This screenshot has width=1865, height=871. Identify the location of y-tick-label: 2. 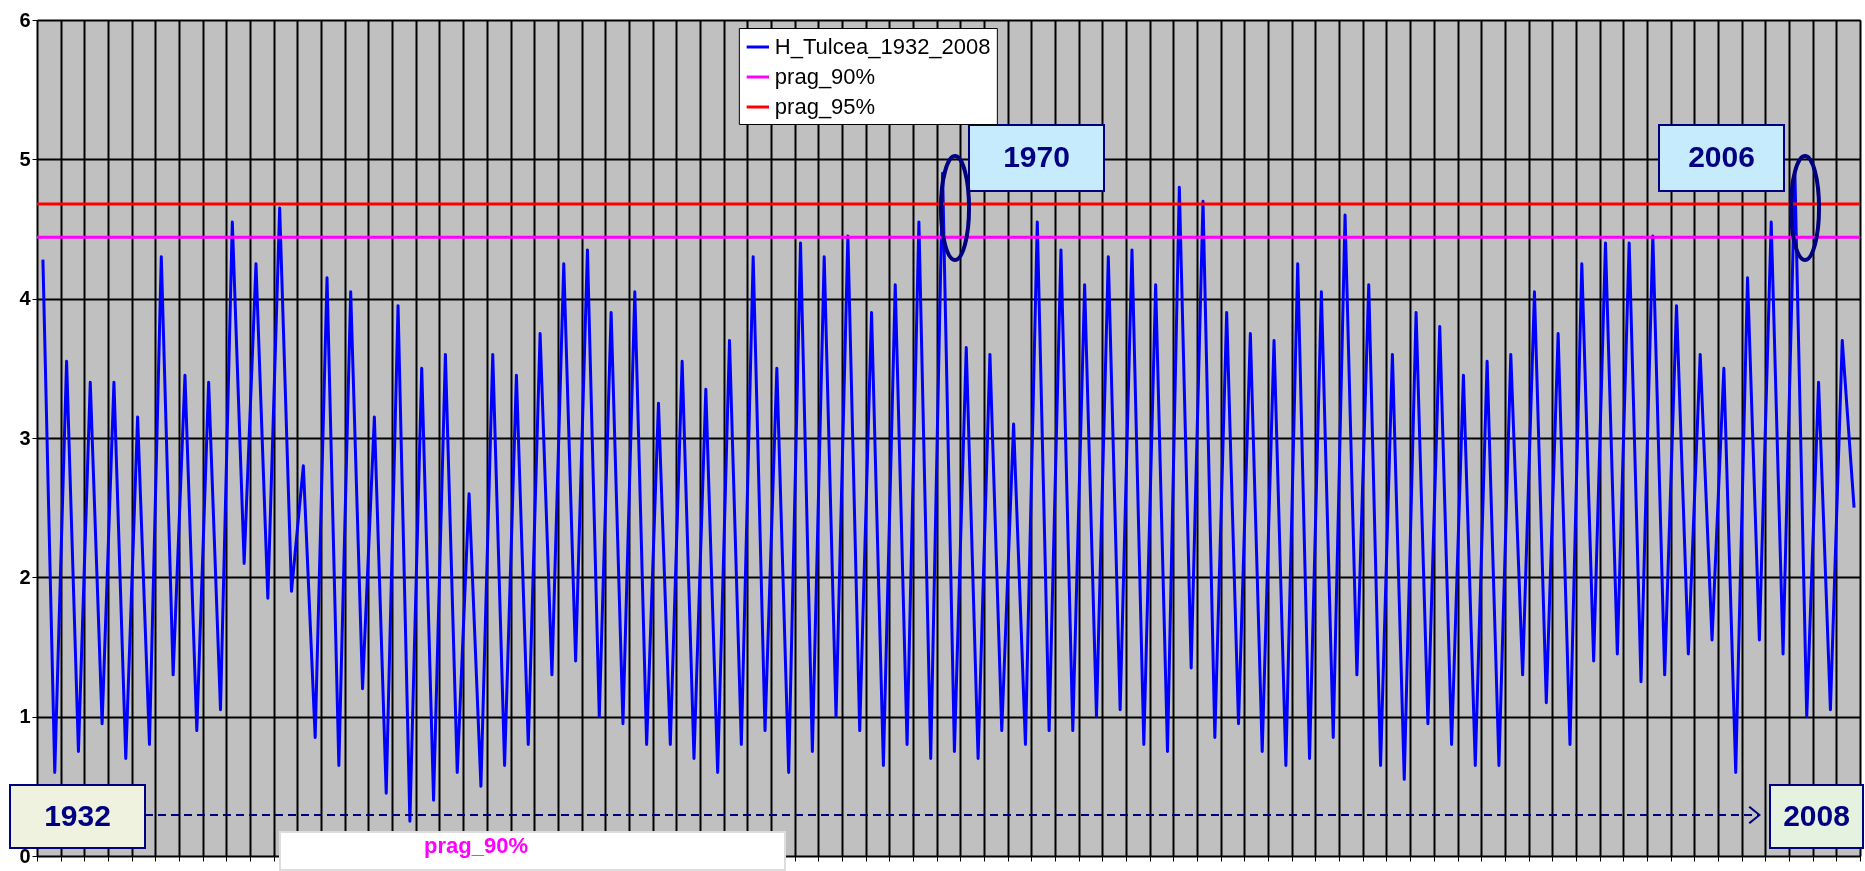
(25, 576).